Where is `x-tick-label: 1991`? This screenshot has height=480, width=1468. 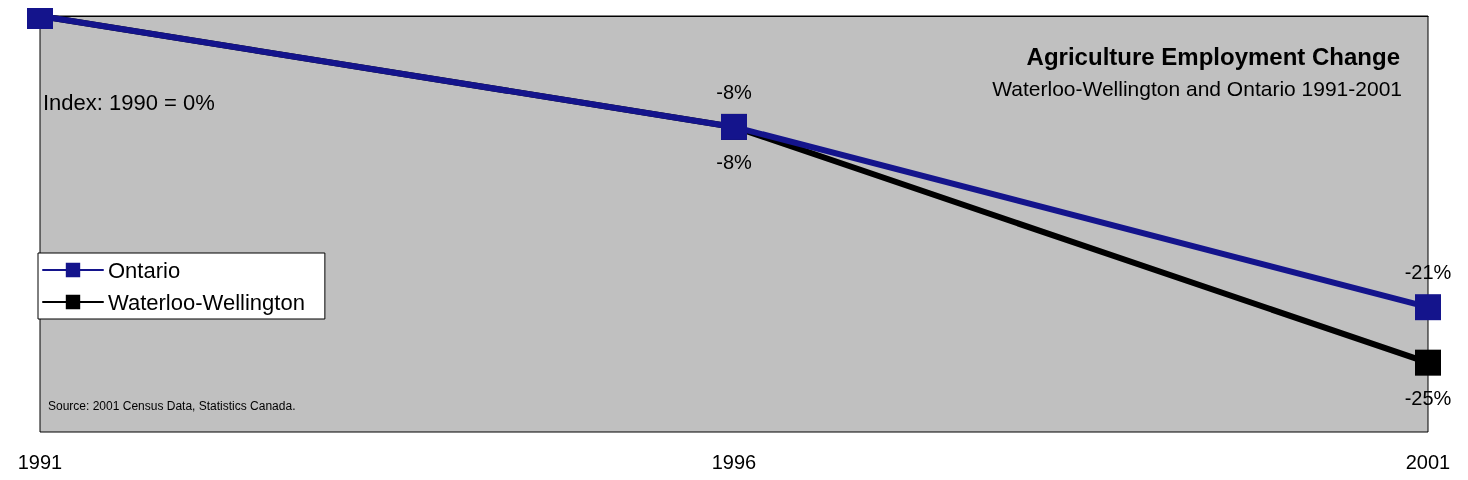 x-tick-label: 1991 is located at coordinates (40, 462).